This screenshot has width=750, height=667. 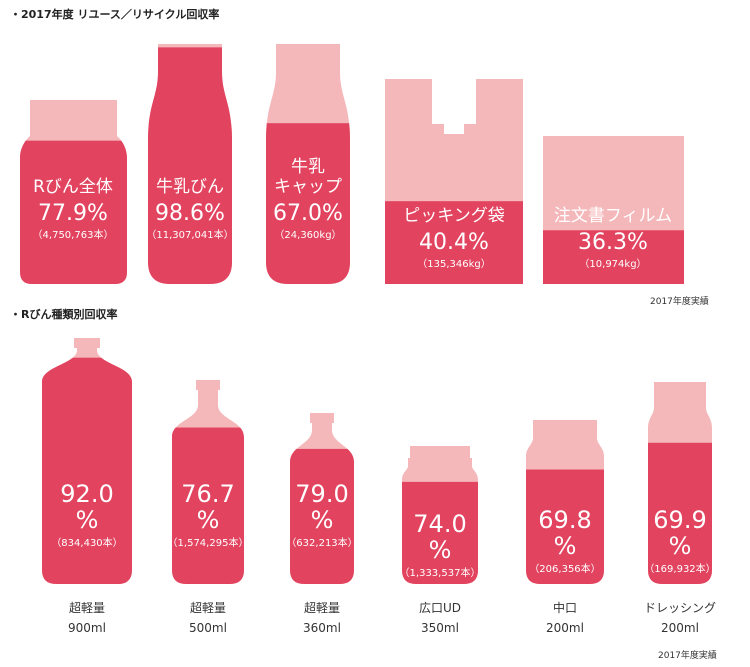 I want to click on container-s2-3: 74.0% （1,333,537本） 広口UD 350ml, so click(x=440, y=540).